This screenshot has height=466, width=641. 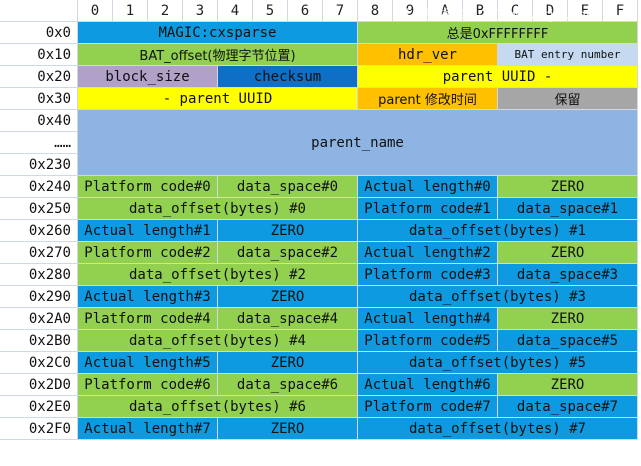 What do you see at coordinates (200, 11) in the screenshot?
I see `column-header: 3` at bounding box center [200, 11].